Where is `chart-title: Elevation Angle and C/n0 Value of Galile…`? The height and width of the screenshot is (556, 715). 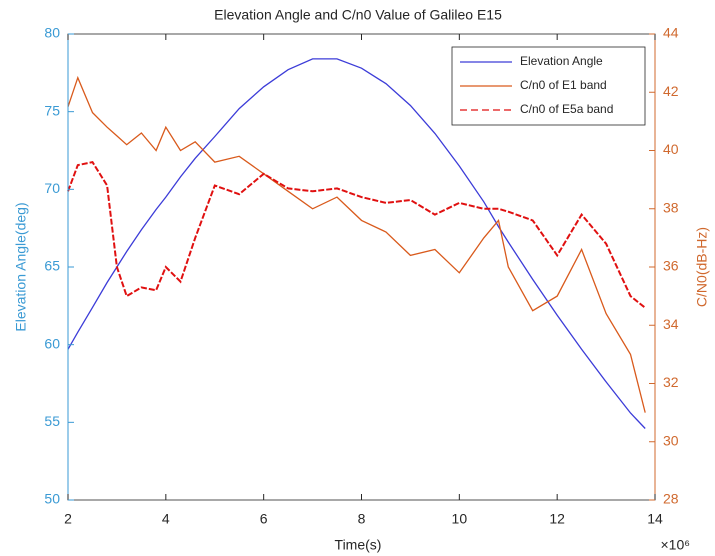 chart-title: Elevation Angle and C/n0 Value of Galile… is located at coordinates (358, 15).